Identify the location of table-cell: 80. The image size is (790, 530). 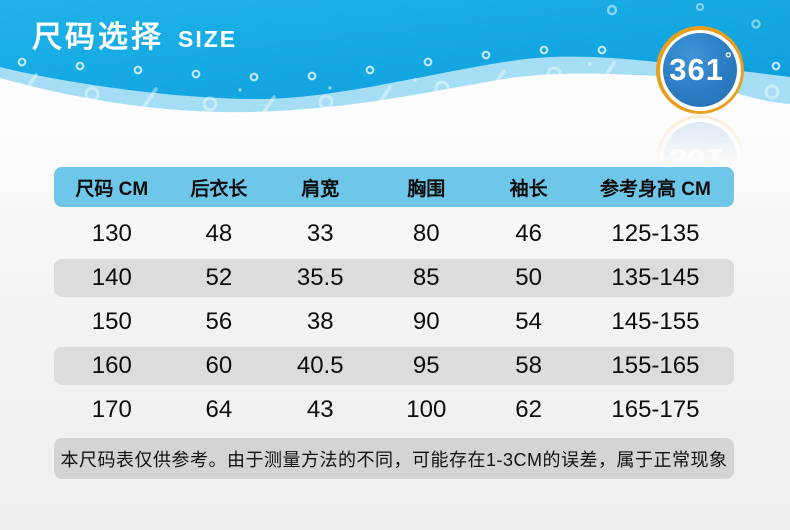
(426, 233).